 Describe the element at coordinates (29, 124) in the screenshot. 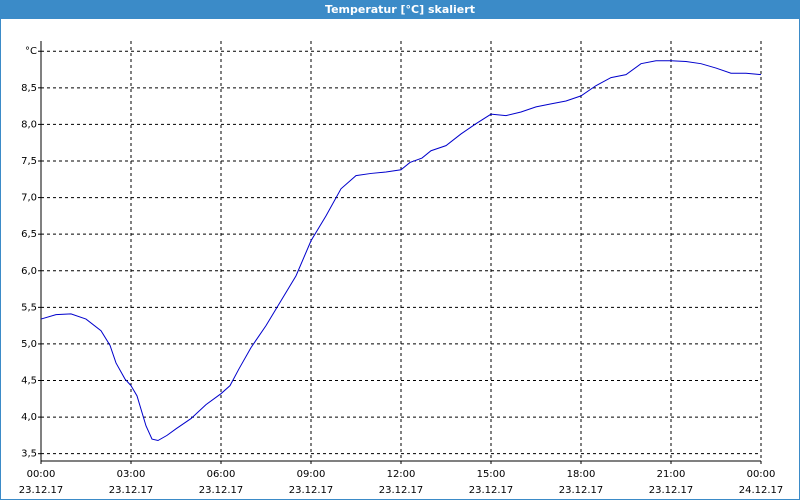

I see `y-tick-label: 8,0` at that location.